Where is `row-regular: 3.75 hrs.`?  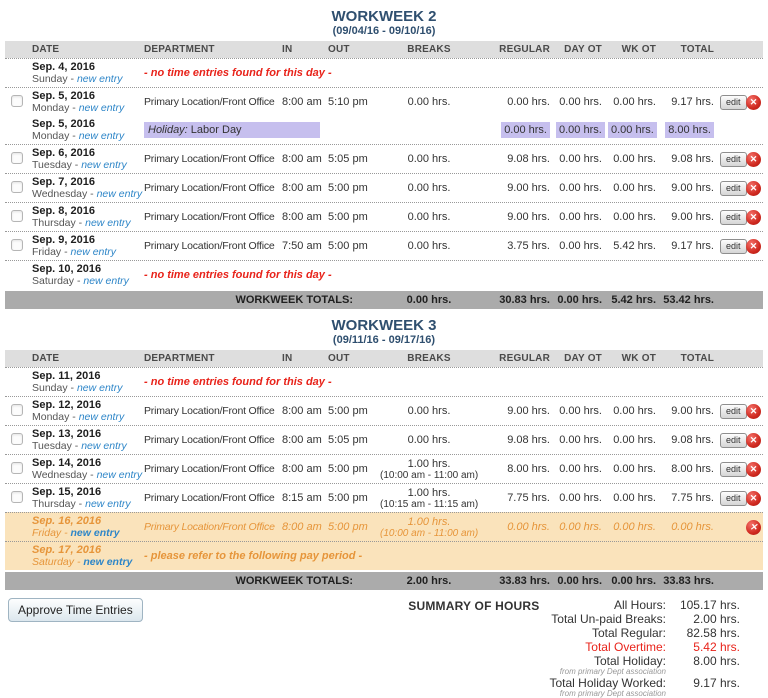
row-regular: 3.75 hrs. is located at coordinates (528, 246).